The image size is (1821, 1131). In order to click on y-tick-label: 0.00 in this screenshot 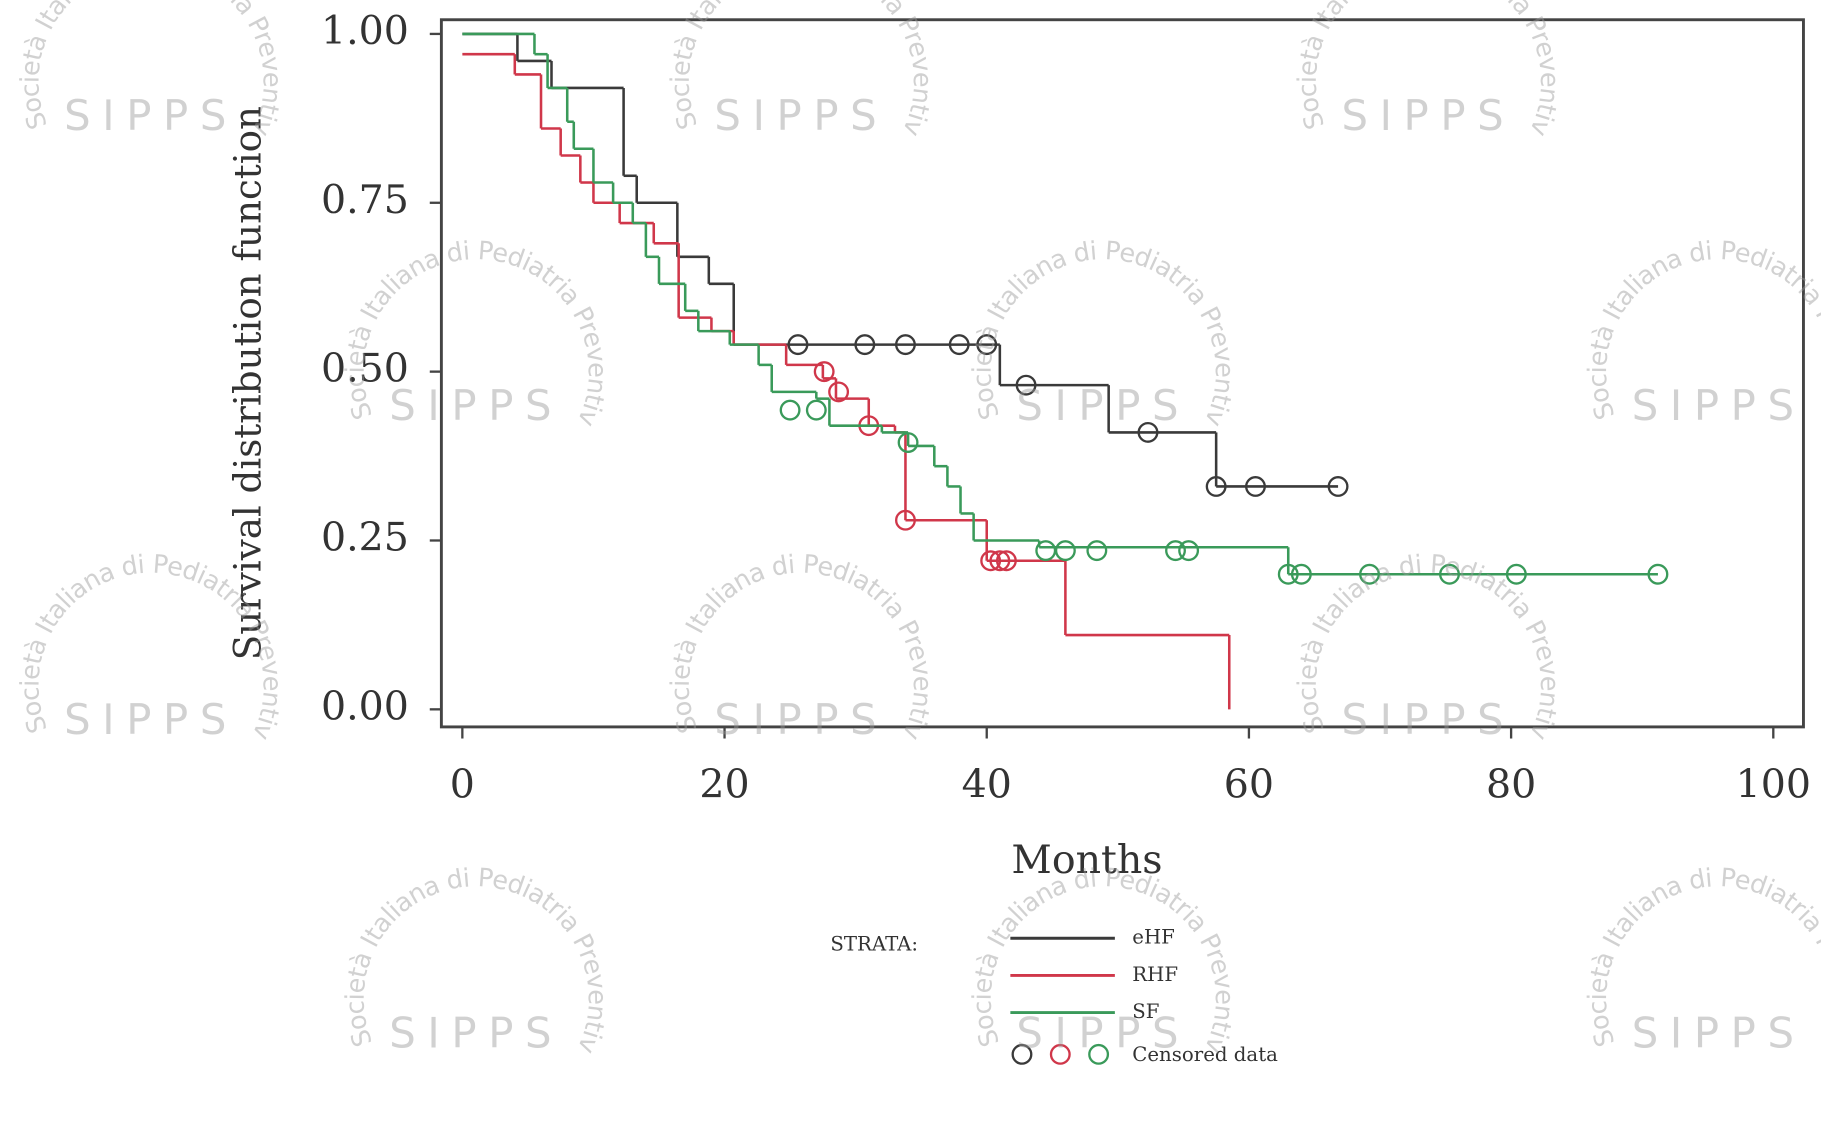, I will do `click(365, 706)`.